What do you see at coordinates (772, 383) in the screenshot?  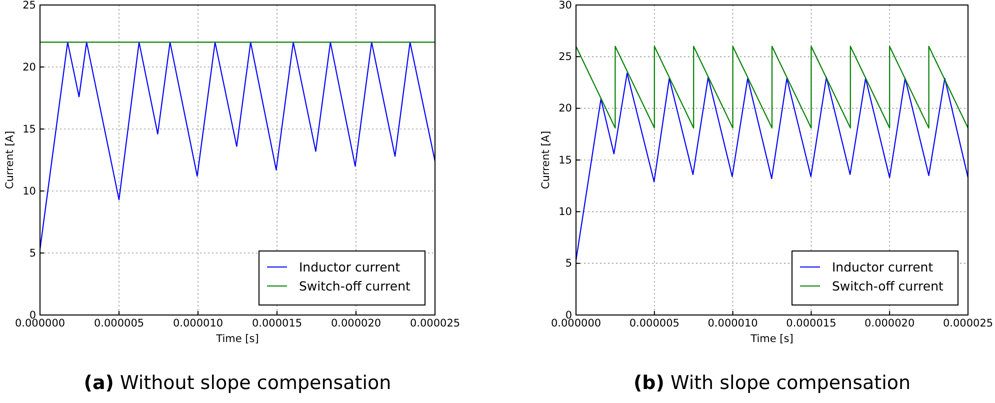 I see `text: (b) With slope compensation` at bounding box center [772, 383].